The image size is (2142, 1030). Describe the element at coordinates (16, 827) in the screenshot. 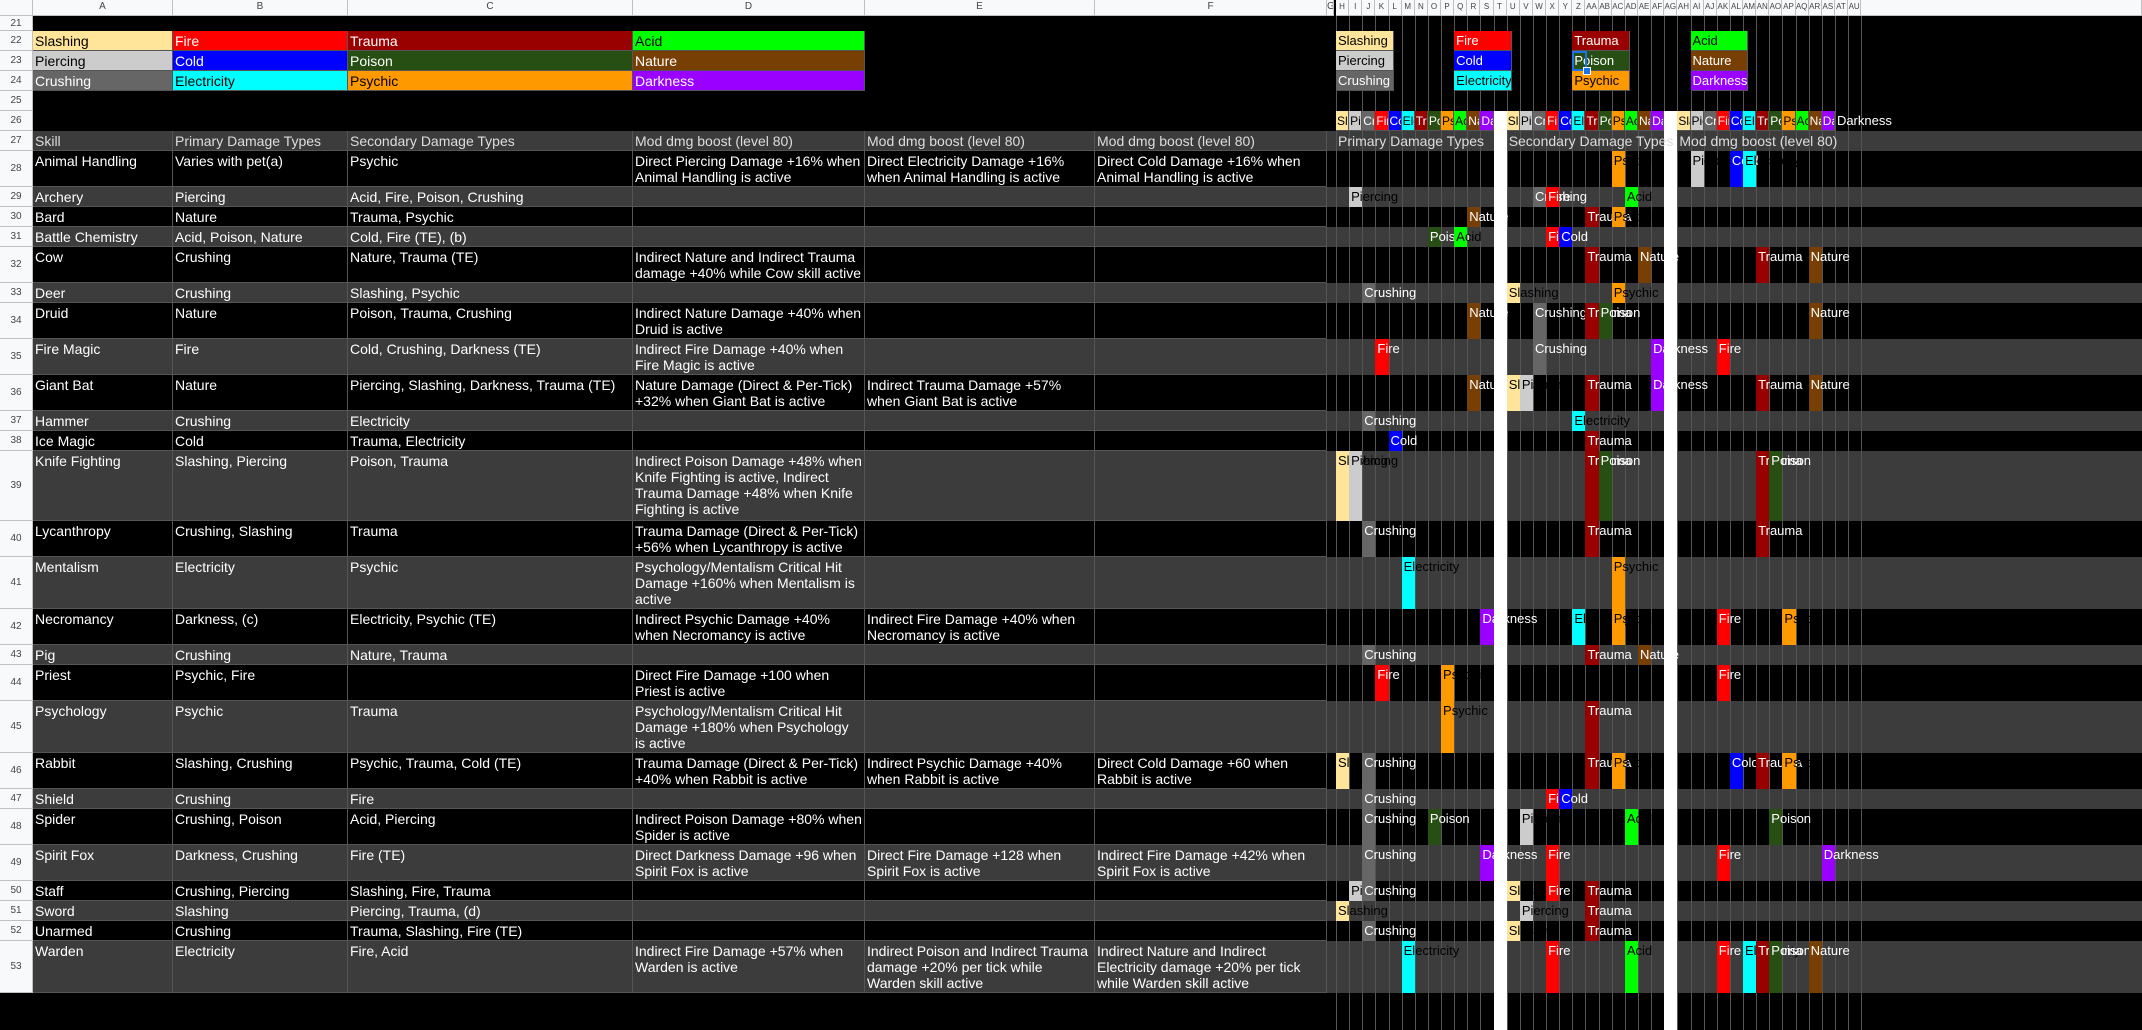

I see `row-header: 48` at that location.